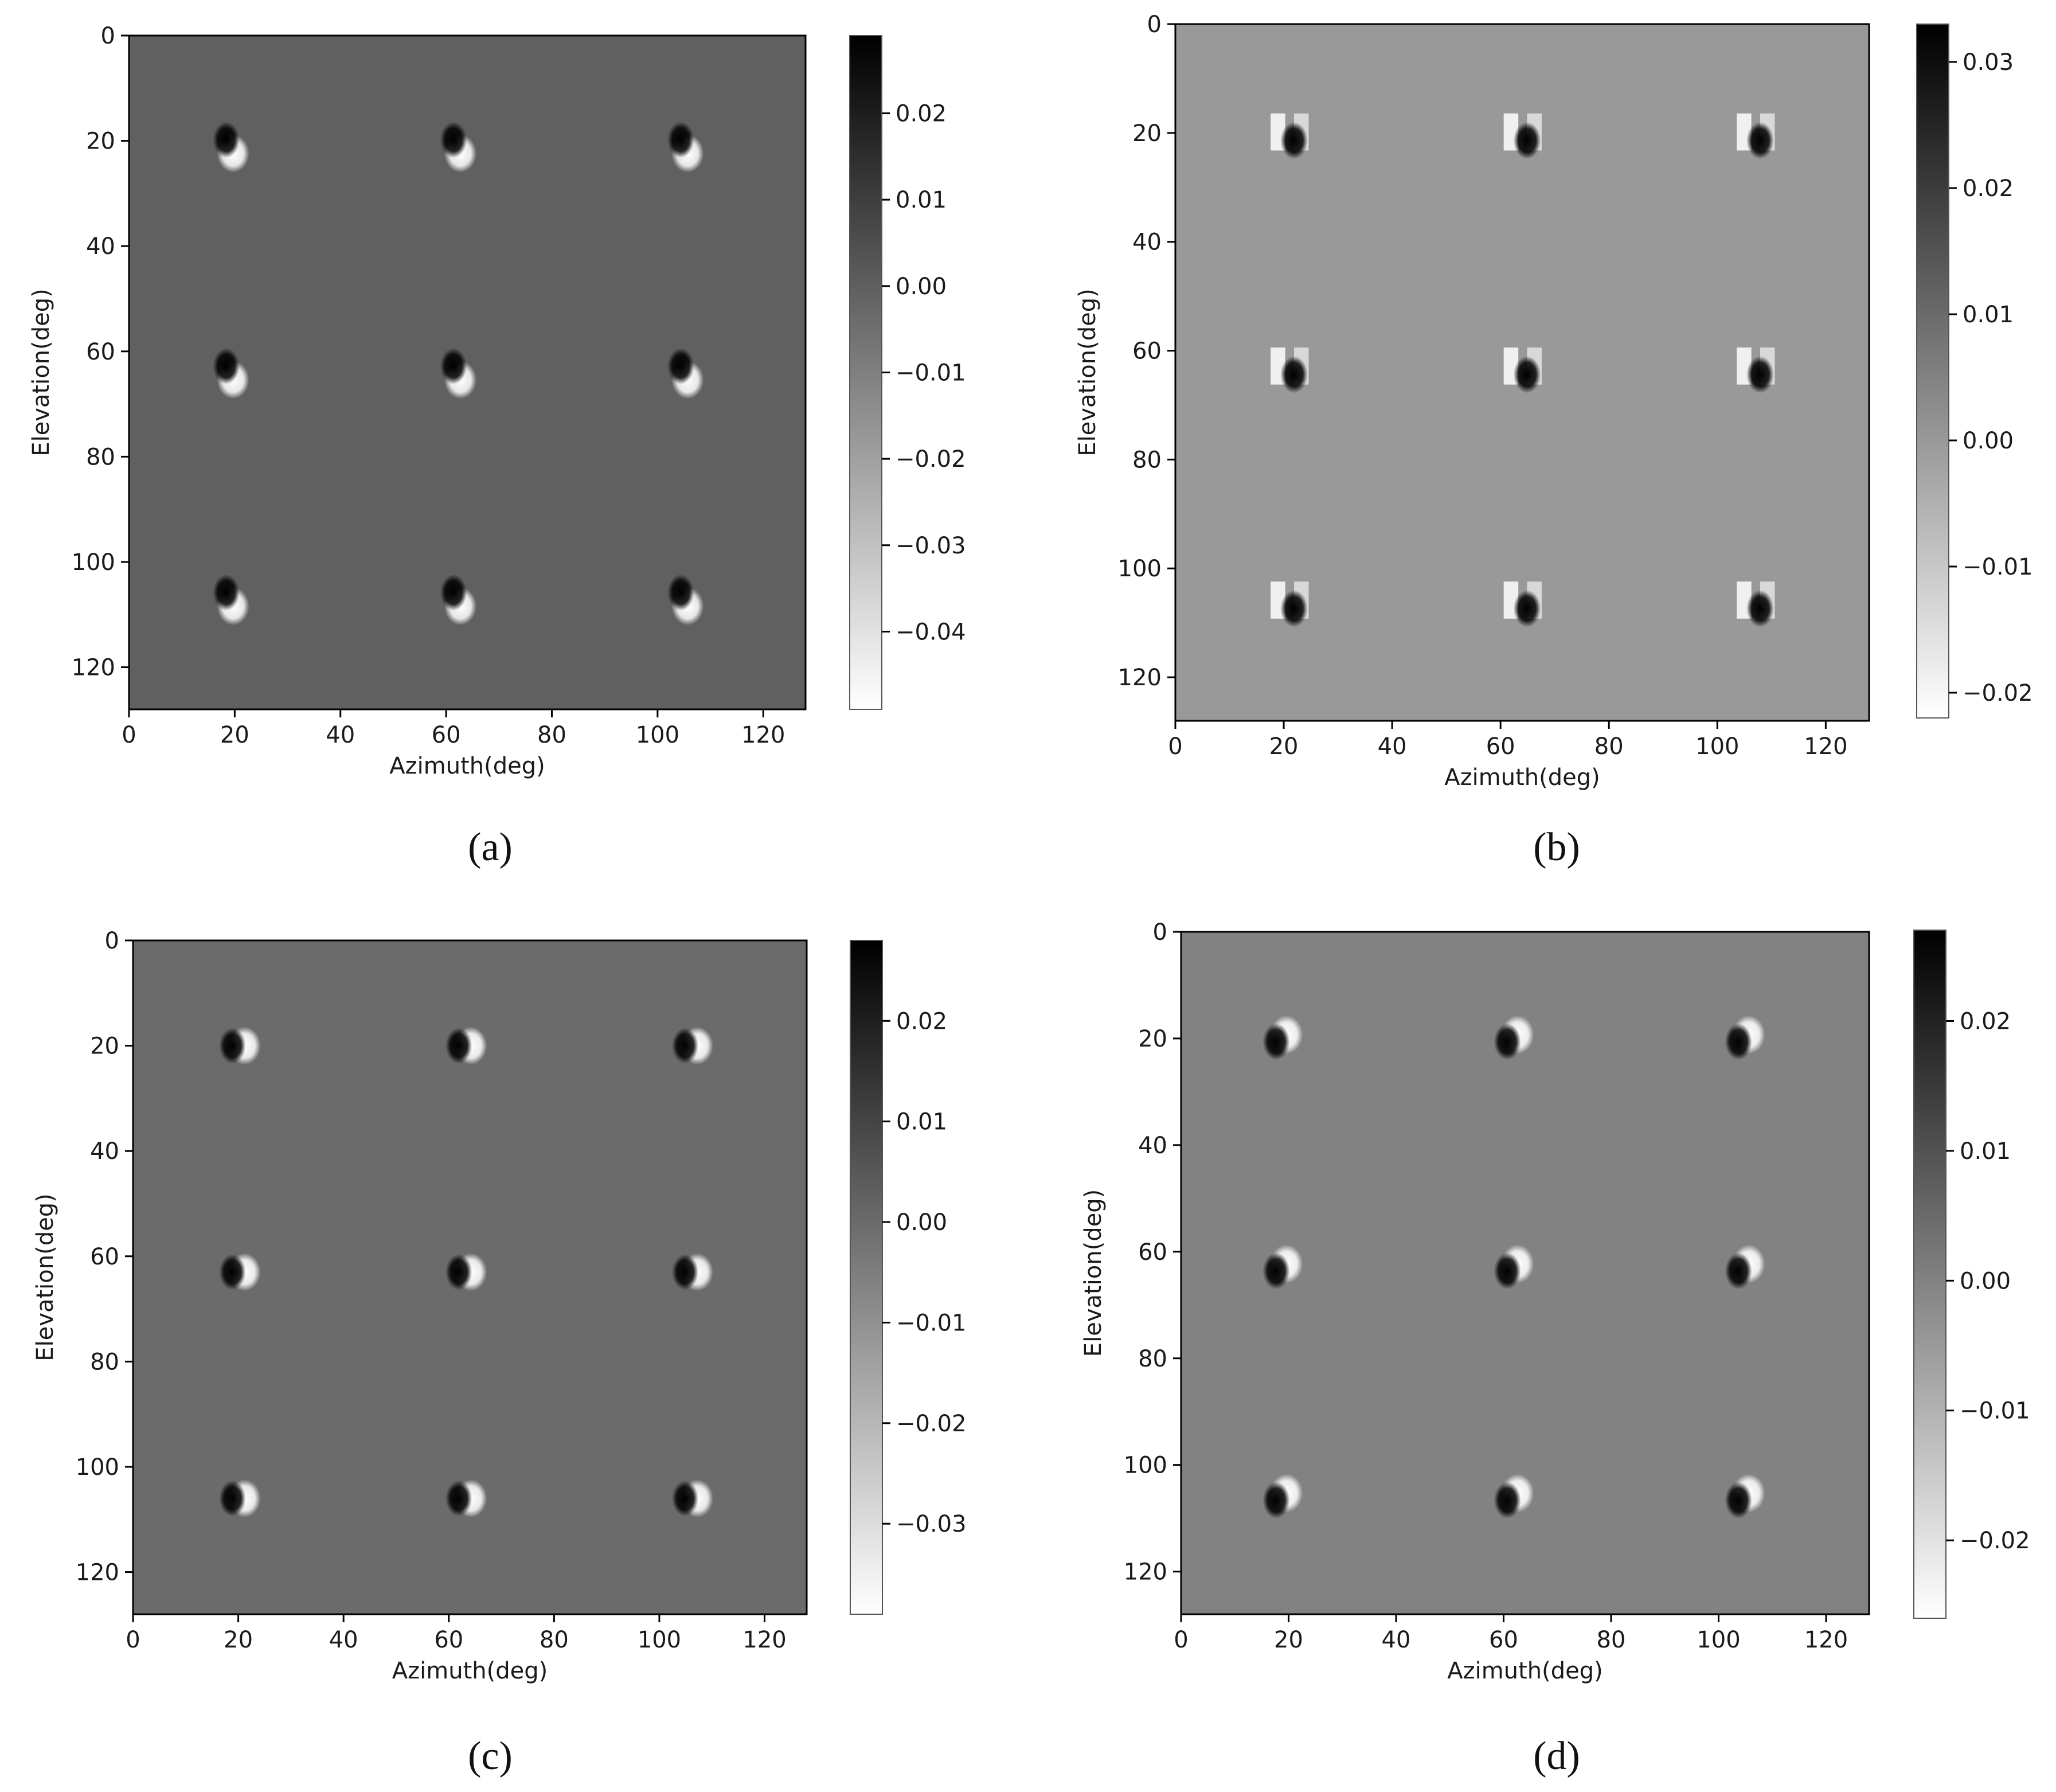 Image resolution: width=2056 pixels, height=1792 pixels. I want to click on colorbar-tick-label: −0.03, so click(931, 546).